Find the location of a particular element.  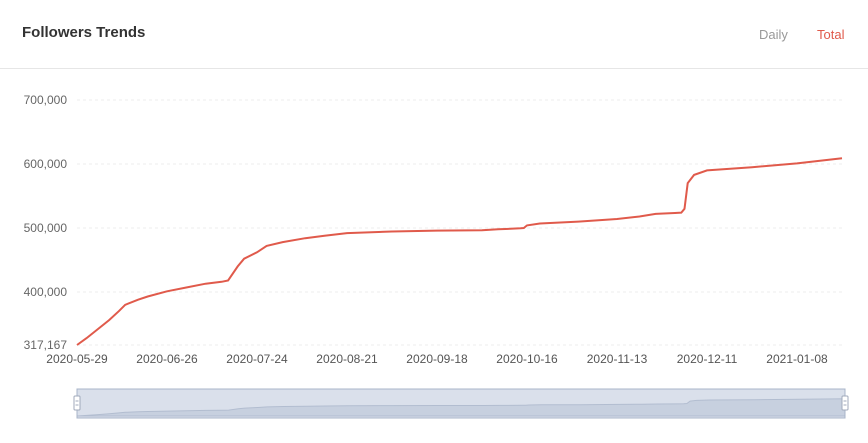

slider-window is located at coordinates (461, 403).